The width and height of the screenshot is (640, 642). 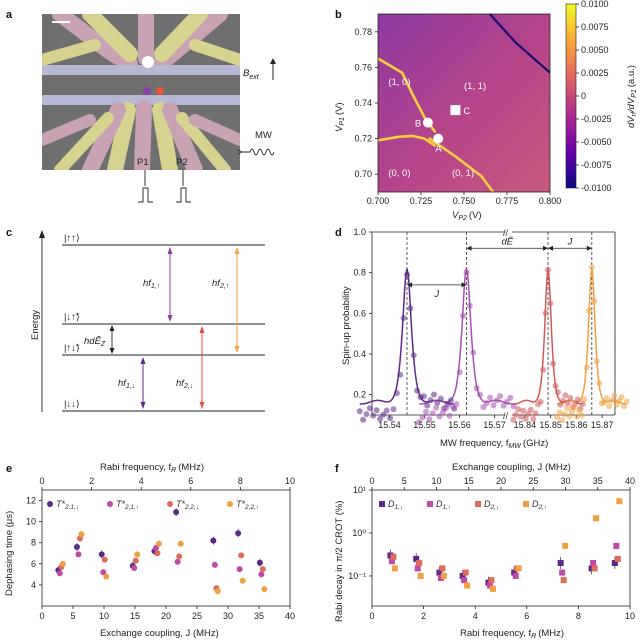 What do you see at coordinates (507, 201) in the screenshot?
I see `b-xtick-label: 0.775` at bounding box center [507, 201].